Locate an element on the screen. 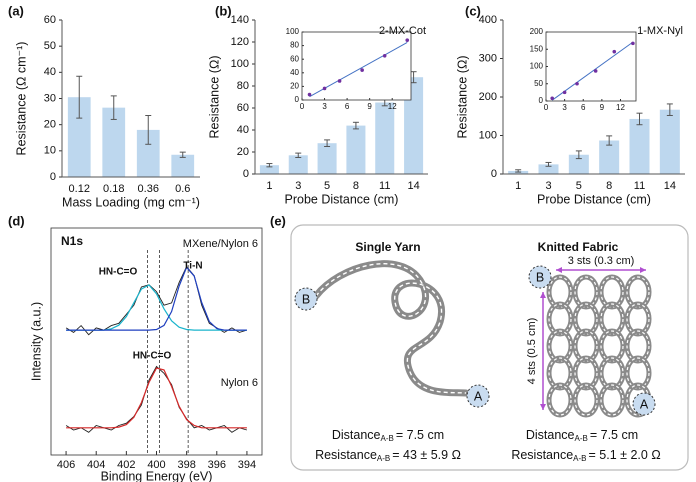  x-tick-label: 0.6 is located at coordinates (182, 189).